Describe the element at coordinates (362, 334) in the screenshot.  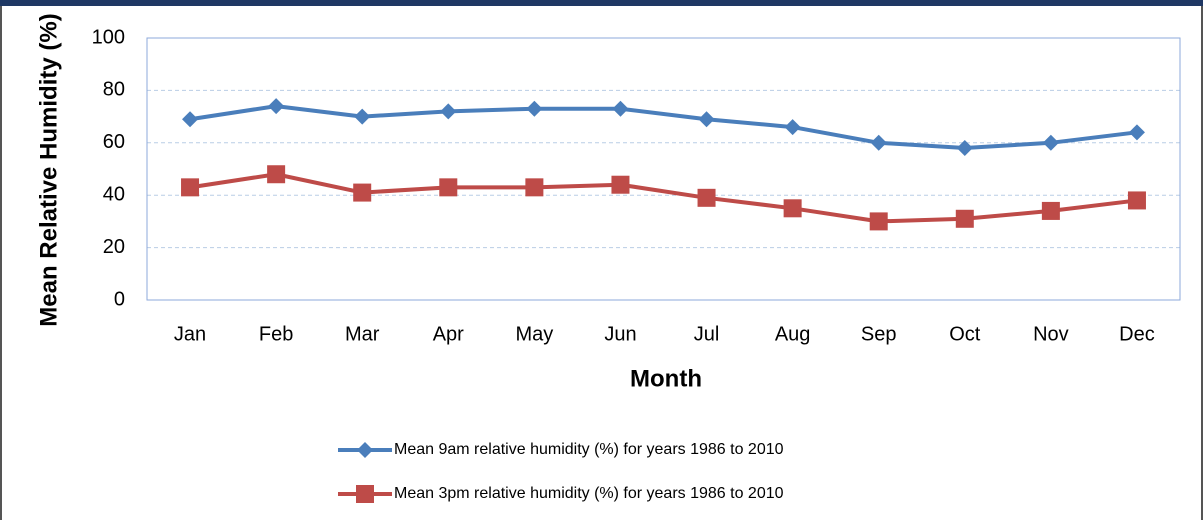
I see `x-tick-label: Mar` at that location.